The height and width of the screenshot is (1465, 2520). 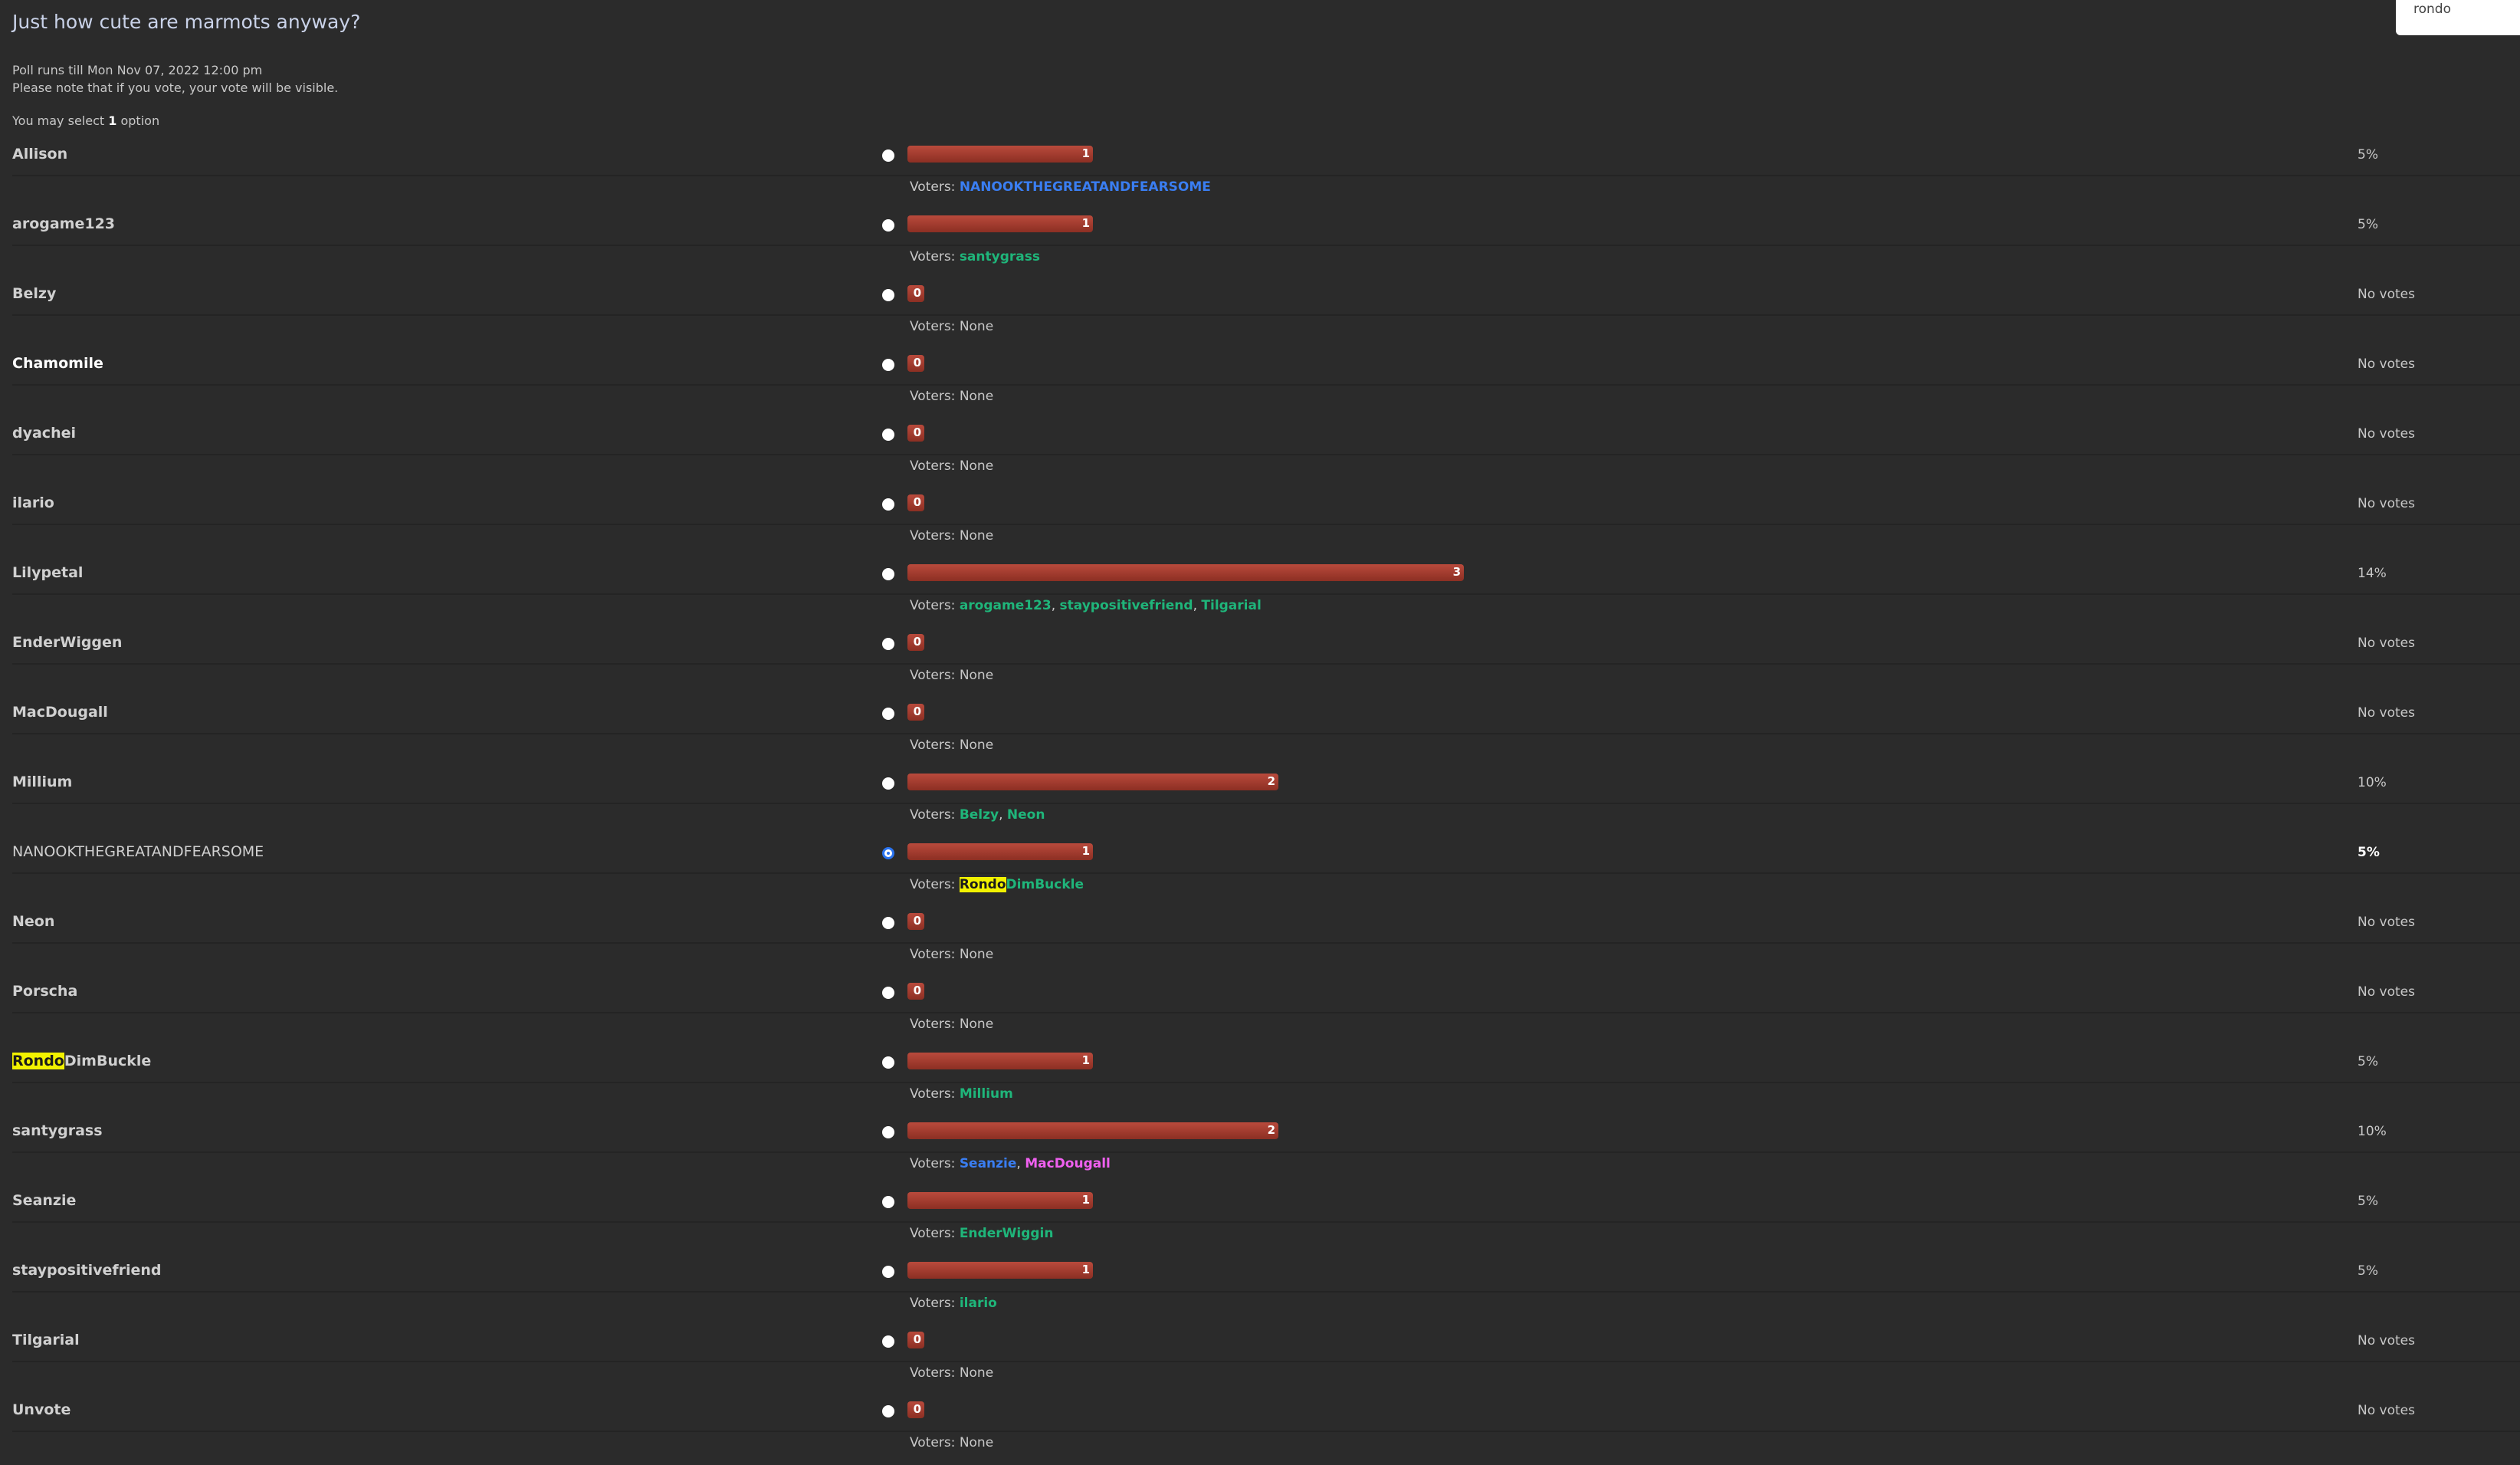 I want to click on voters-line: Voters: Seanzie, MacDougall, so click(x=1010, y=1163).